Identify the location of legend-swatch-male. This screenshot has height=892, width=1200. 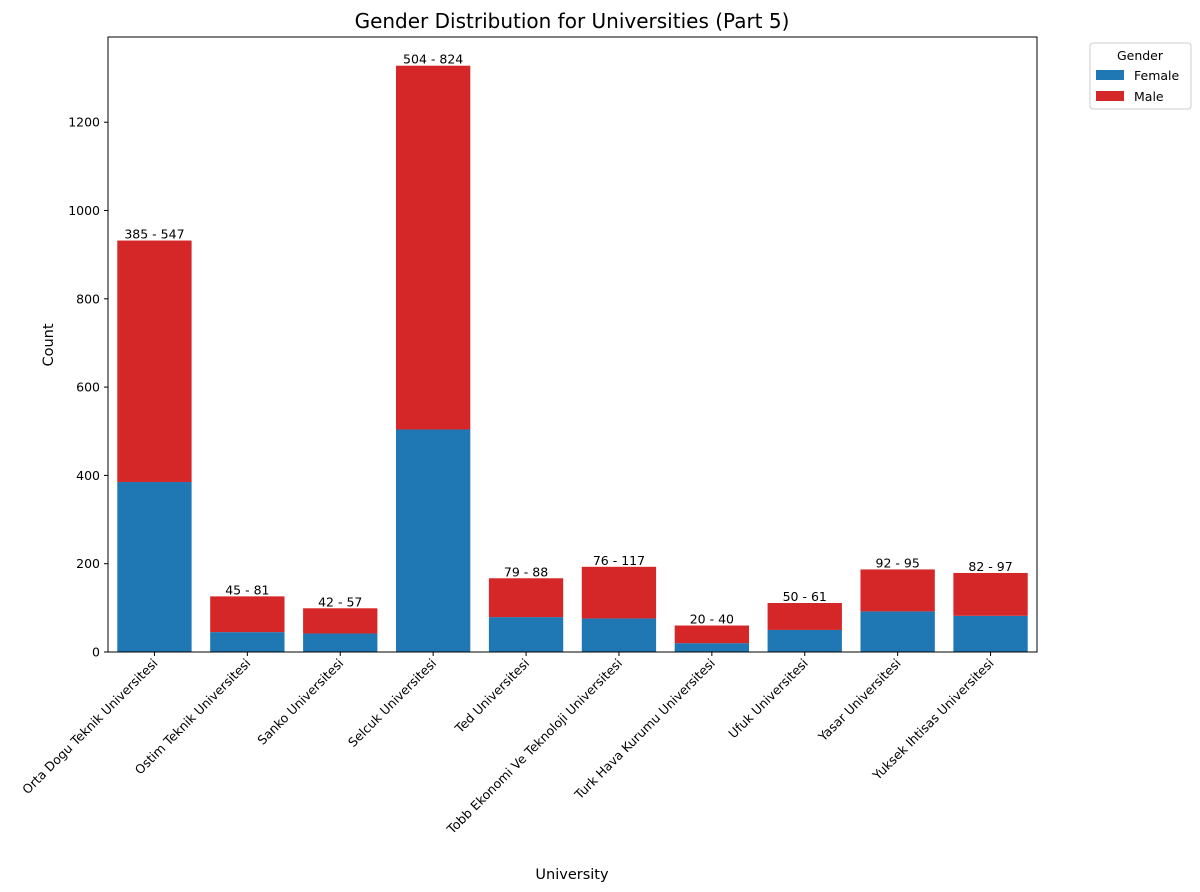
(1110, 96).